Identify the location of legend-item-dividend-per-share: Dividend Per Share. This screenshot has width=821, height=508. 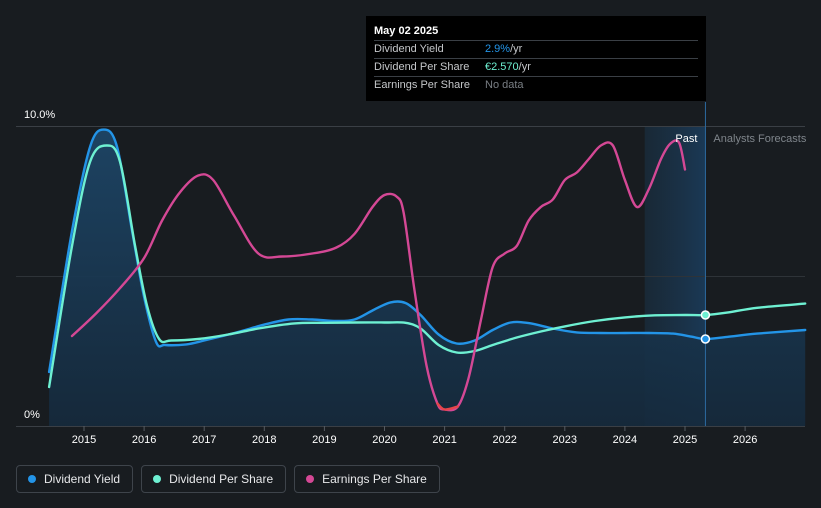
(214, 479).